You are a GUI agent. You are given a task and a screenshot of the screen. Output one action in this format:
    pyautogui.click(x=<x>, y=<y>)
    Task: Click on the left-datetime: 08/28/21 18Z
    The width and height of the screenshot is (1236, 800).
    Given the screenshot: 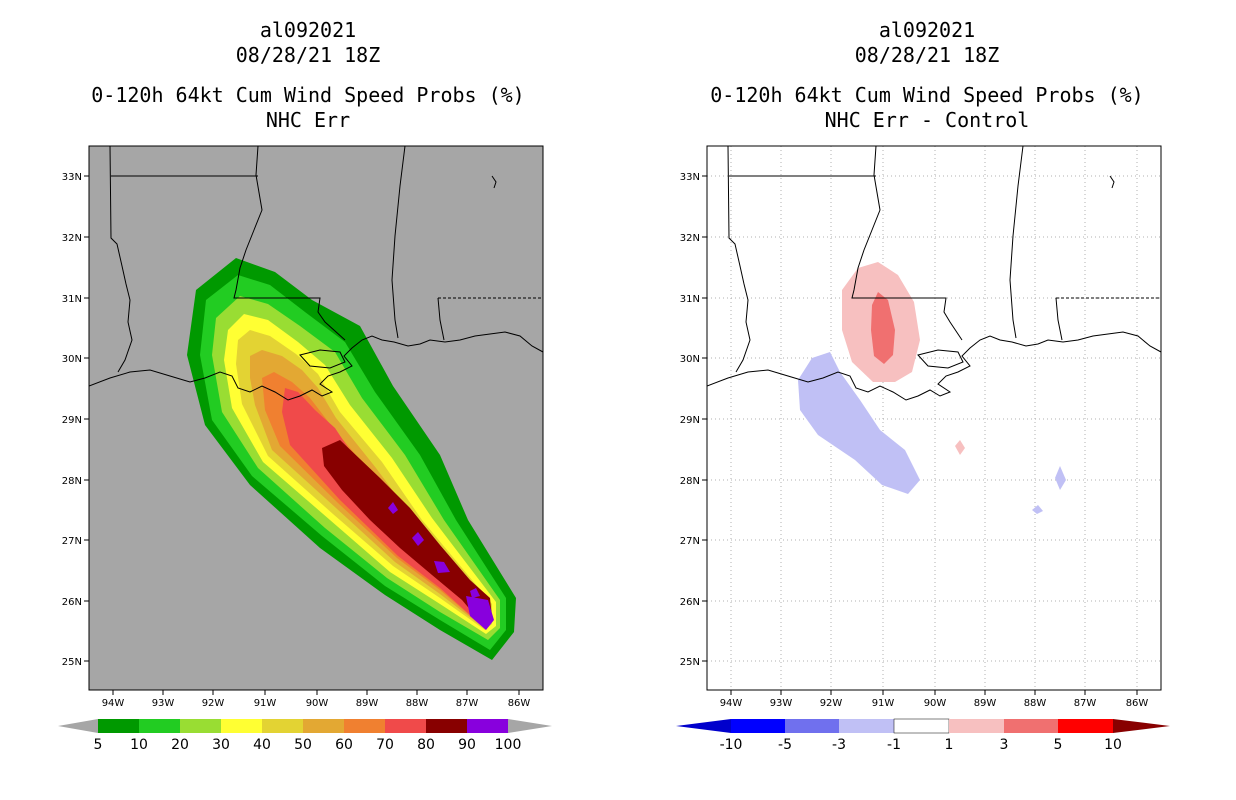 What is the action you would take?
    pyautogui.click(x=308, y=55)
    